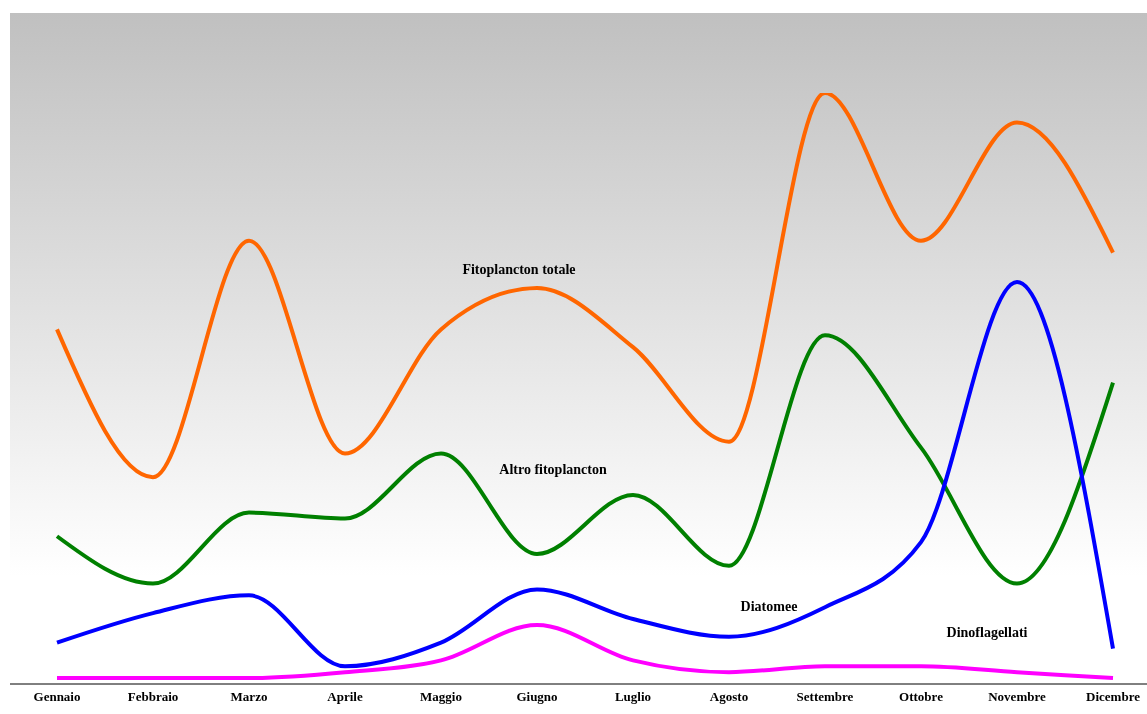  What do you see at coordinates (825, 697) in the screenshot?
I see `x-tick-label: Settembre` at bounding box center [825, 697].